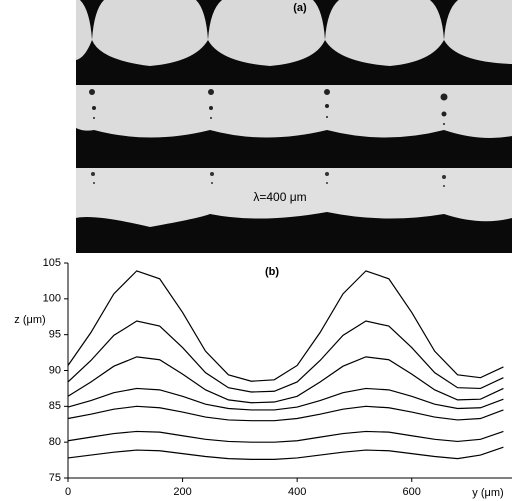 This screenshot has width=532, height=501. What do you see at coordinates (279, 197) in the screenshot?
I see `annotation: λ=400 μm` at bounding box center [279, 197].